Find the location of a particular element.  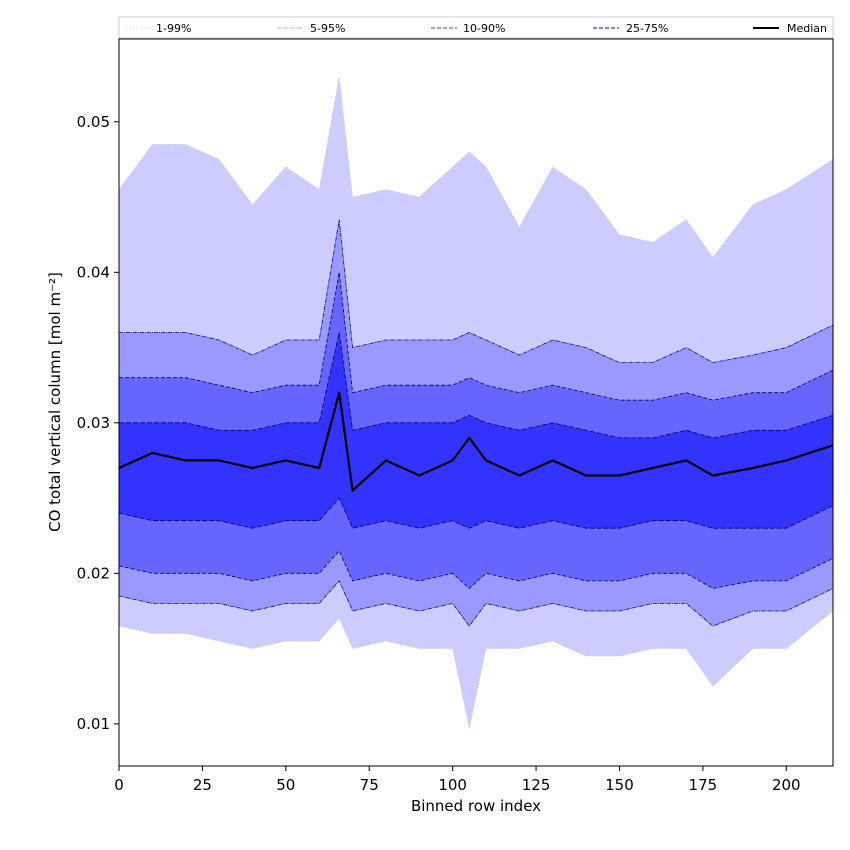

legend-box is located at coordinates (476, 27).